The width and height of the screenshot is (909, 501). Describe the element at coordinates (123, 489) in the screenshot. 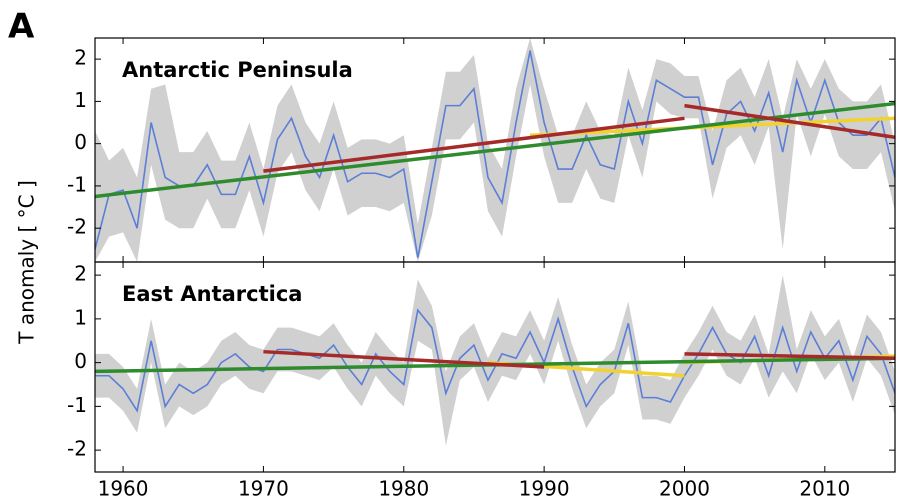

I see `x-tick-label: 1960` at that location.